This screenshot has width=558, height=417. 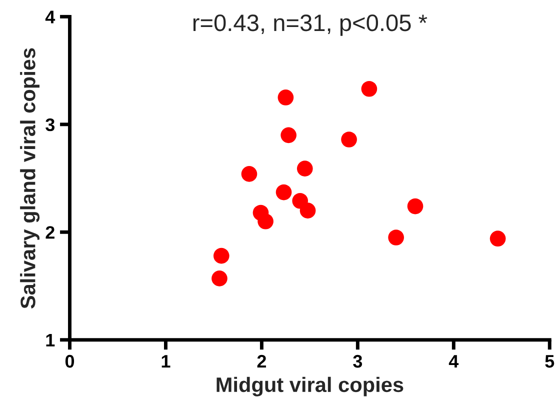 I want to click on y-axis-title: Salivary gland viral copies, so click(x=30, y=178).